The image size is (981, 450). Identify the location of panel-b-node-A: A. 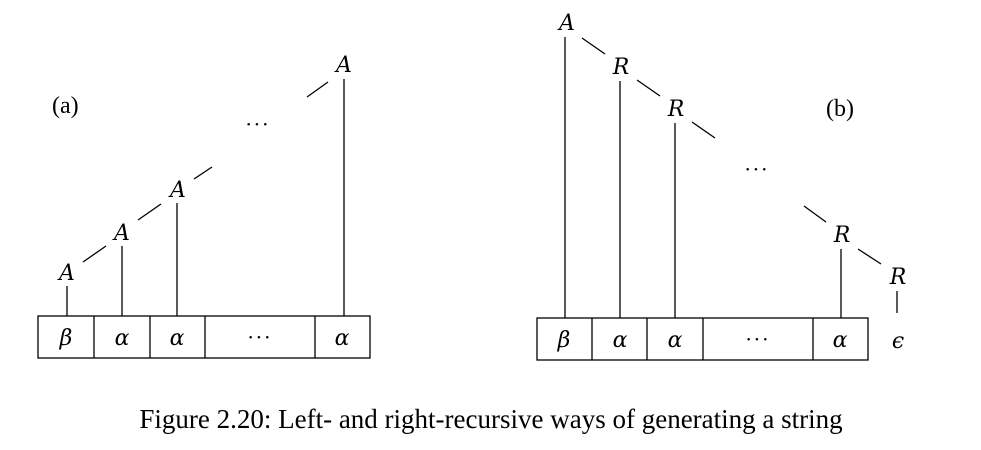
(566, 23).